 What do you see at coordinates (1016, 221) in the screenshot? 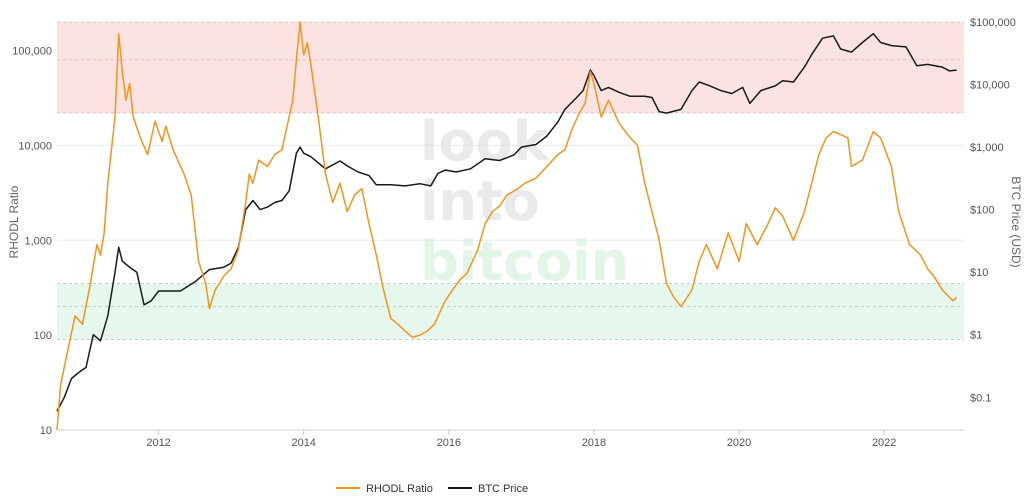
I see `right-axis-title: BTC Price (USD)` at bounding box center [1016, 221].